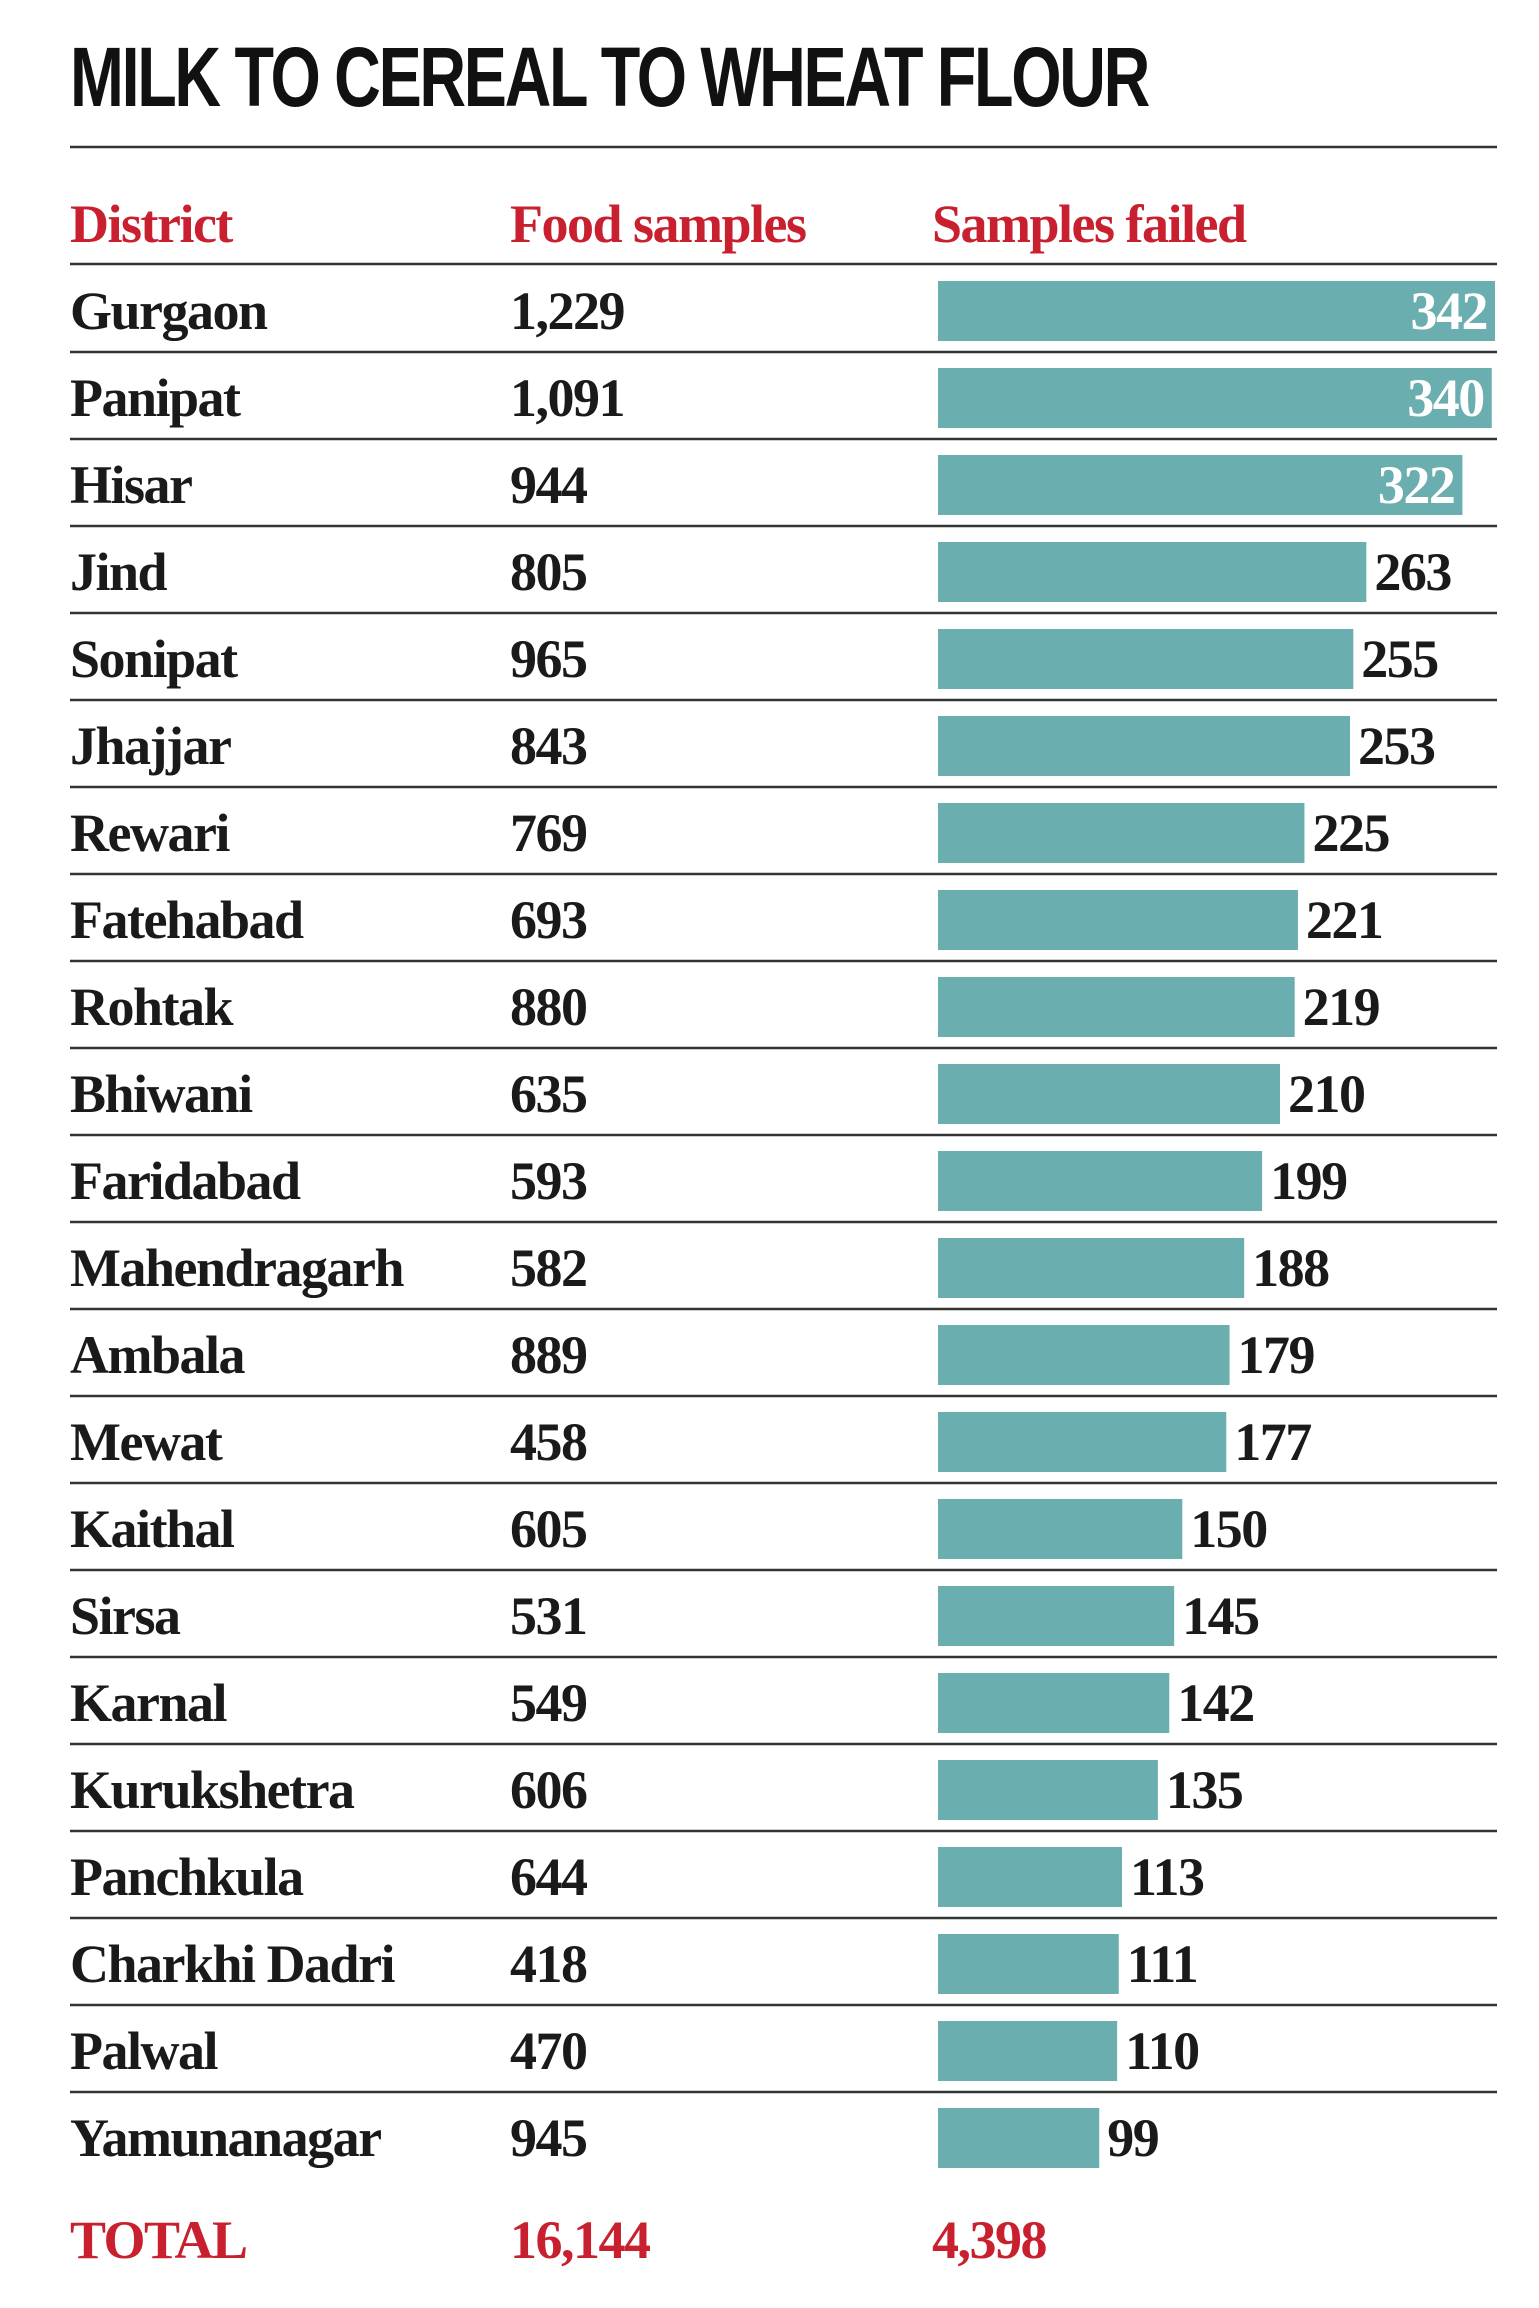 Image resolution: width=1539 pixels, height=2308 pixels. What do you see at coordinates (548, 485) in the screenshot?
I see `food-samples: 944` at bounding box center [548, 485].